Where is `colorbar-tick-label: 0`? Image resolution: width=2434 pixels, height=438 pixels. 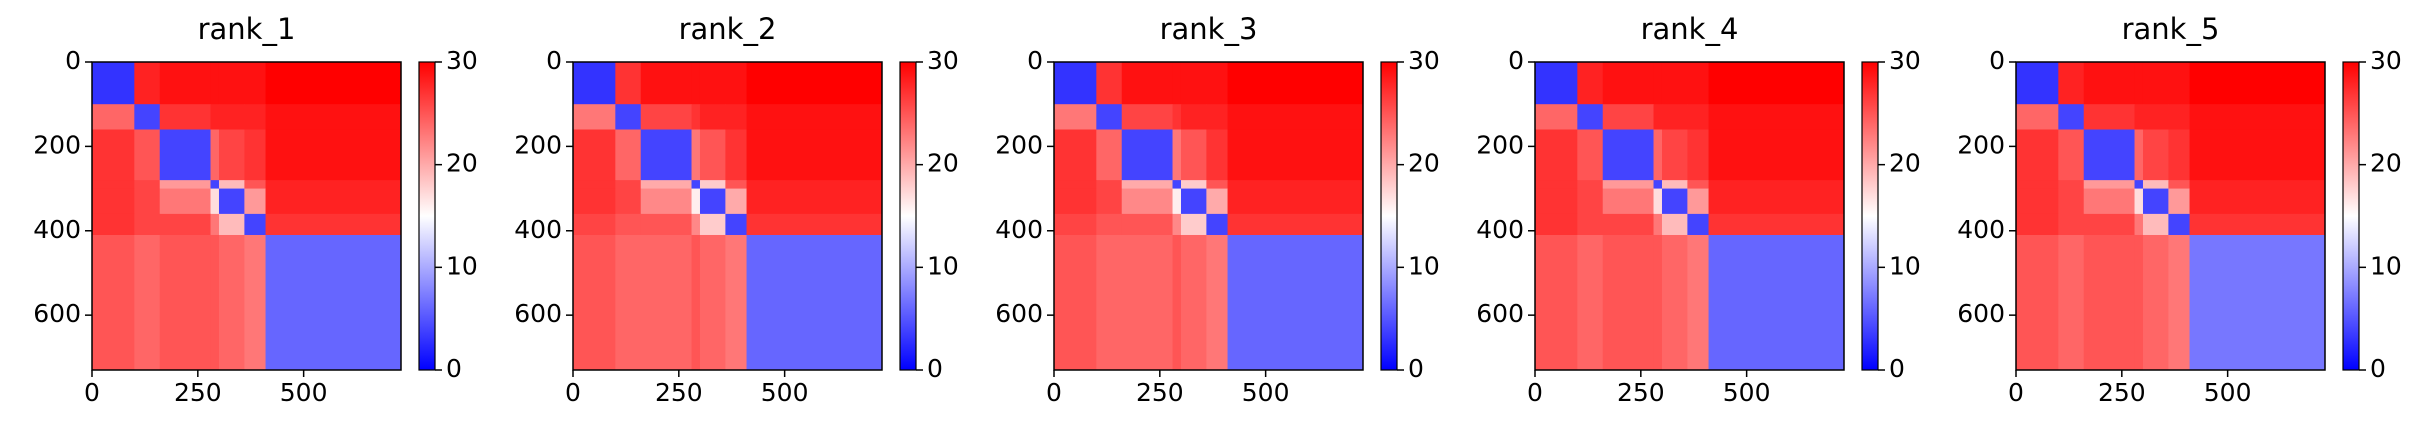 colorbar-tick-label: 0 is located at coordinates (935, 368).